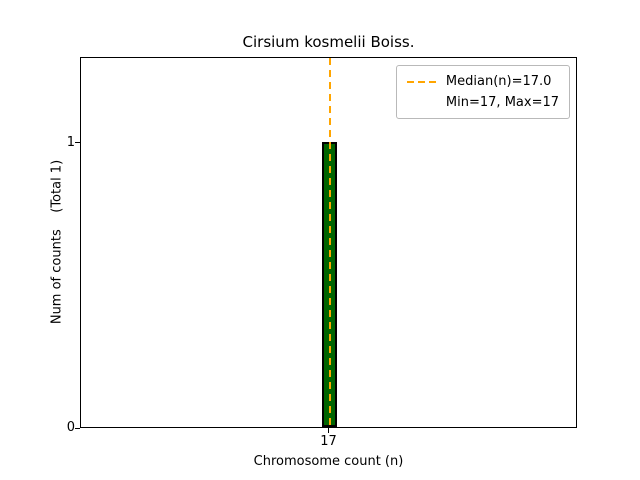 This screenshot has height=480, width=640. Describe the element at coordinates (422, 103) in the screenshot. I see `legend-spacer` at that location.